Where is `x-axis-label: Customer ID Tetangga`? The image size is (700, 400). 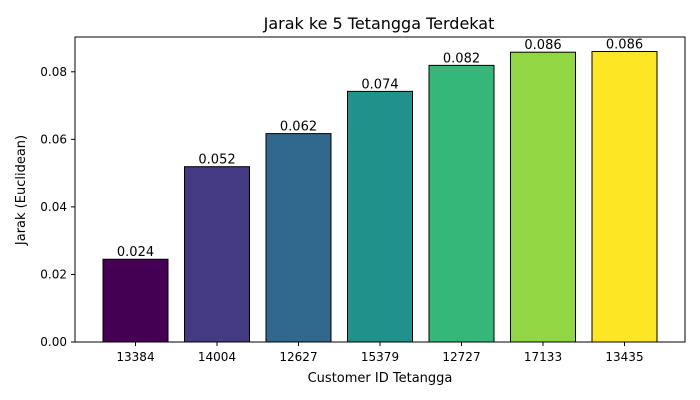 x-axis-label: Customer ID Tetangga is located at coordinates (380, 378).